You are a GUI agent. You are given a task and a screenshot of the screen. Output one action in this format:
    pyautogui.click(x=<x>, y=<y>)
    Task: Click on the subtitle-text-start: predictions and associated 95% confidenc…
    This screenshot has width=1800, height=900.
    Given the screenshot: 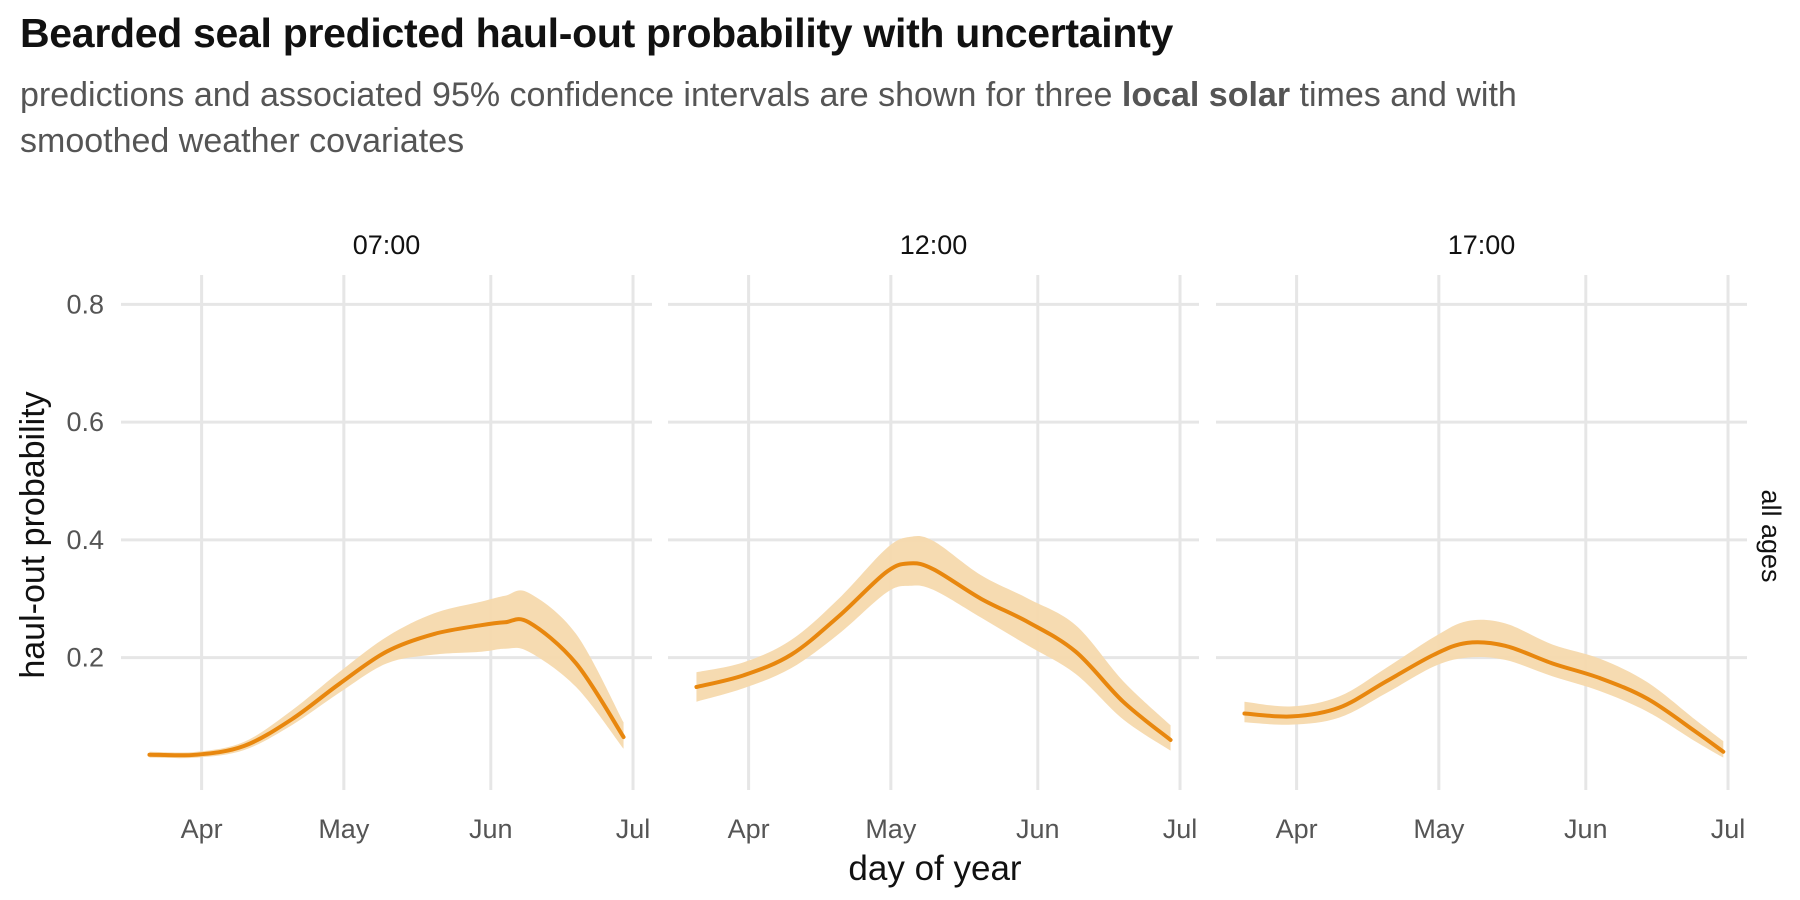 What is the action you would take?
    pyautogui.click(x=571, y=95)
    